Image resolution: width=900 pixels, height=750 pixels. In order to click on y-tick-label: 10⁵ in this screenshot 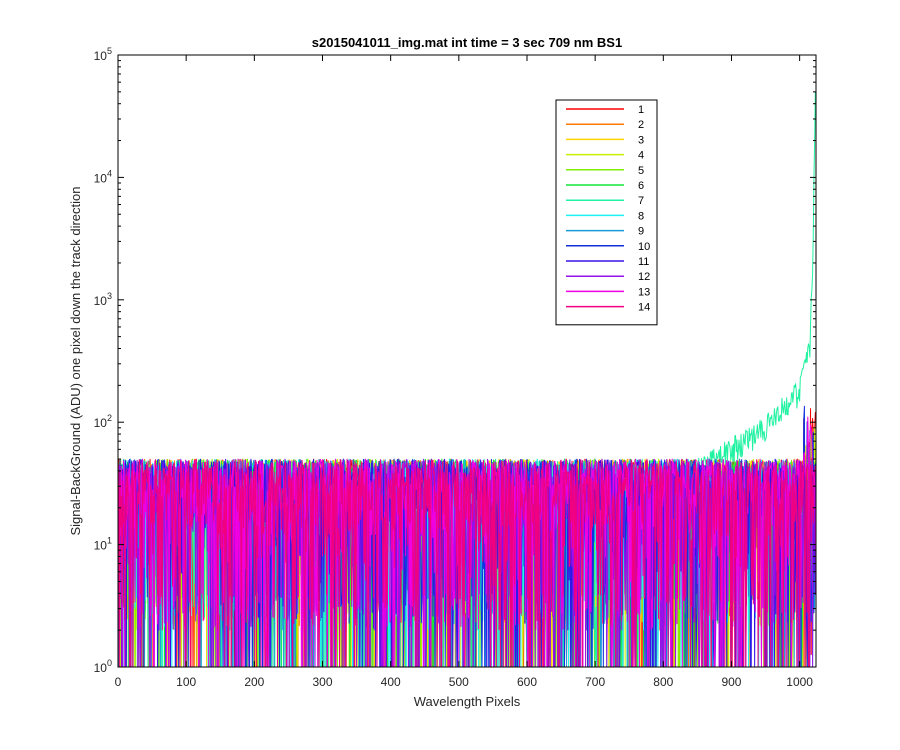, I will do `click(103, 54)`.